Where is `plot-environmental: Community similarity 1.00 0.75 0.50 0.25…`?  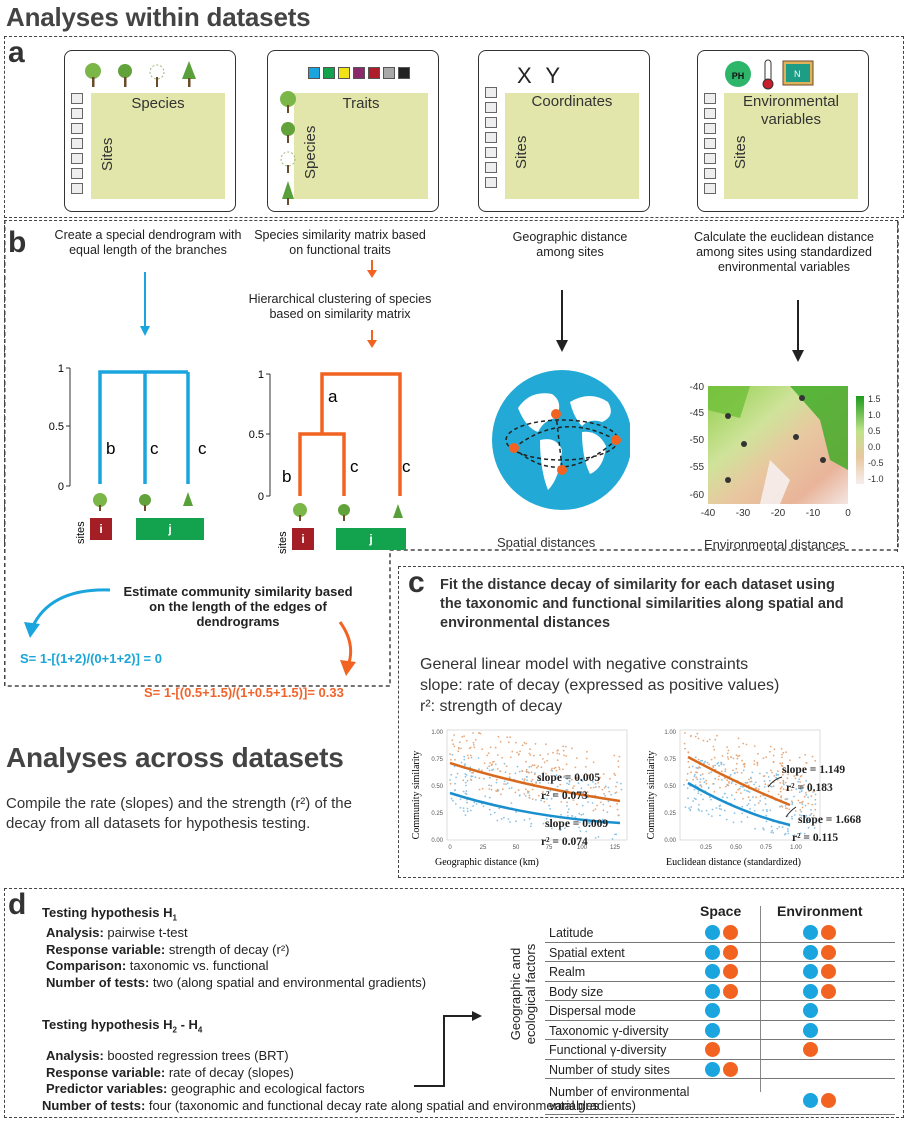 plot-environmental: Community similarity 1.00 0.75 0.50 0.25… is located at coordinates (753, 798).